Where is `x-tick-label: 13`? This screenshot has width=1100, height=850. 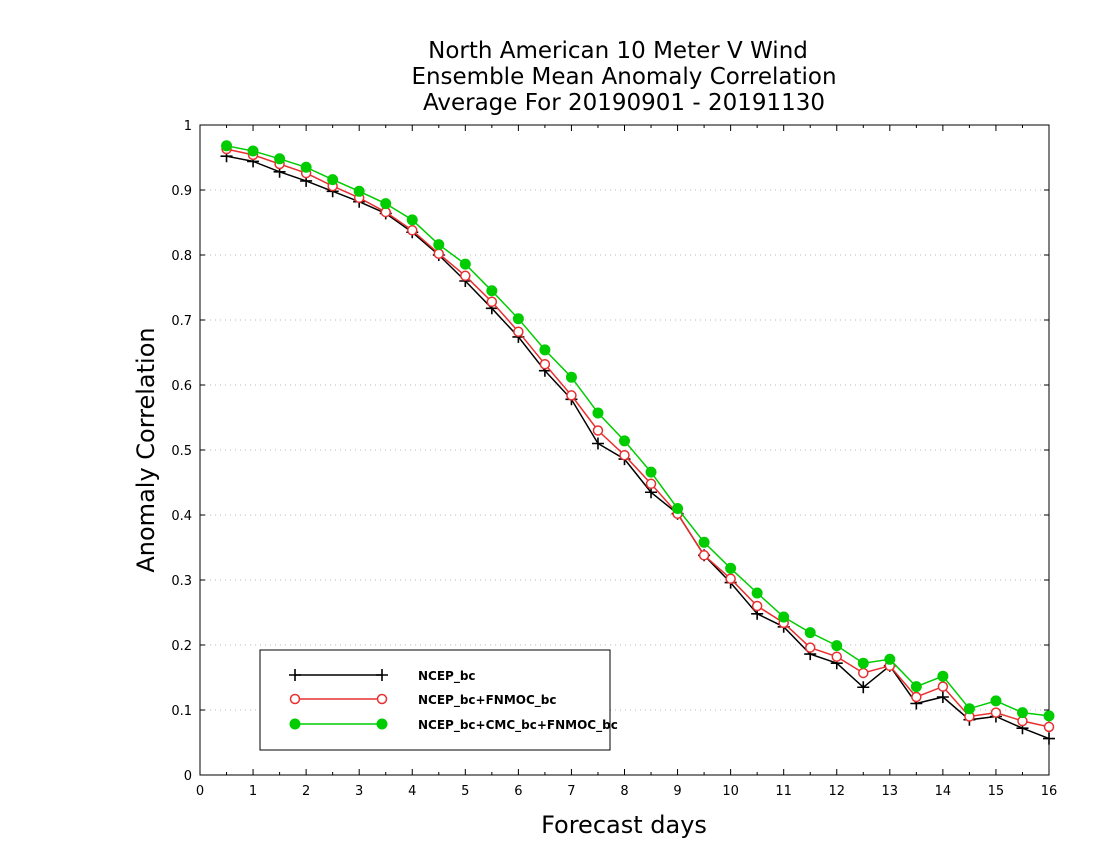
x-tick-label: 13 is located at coordinates (890, 791).